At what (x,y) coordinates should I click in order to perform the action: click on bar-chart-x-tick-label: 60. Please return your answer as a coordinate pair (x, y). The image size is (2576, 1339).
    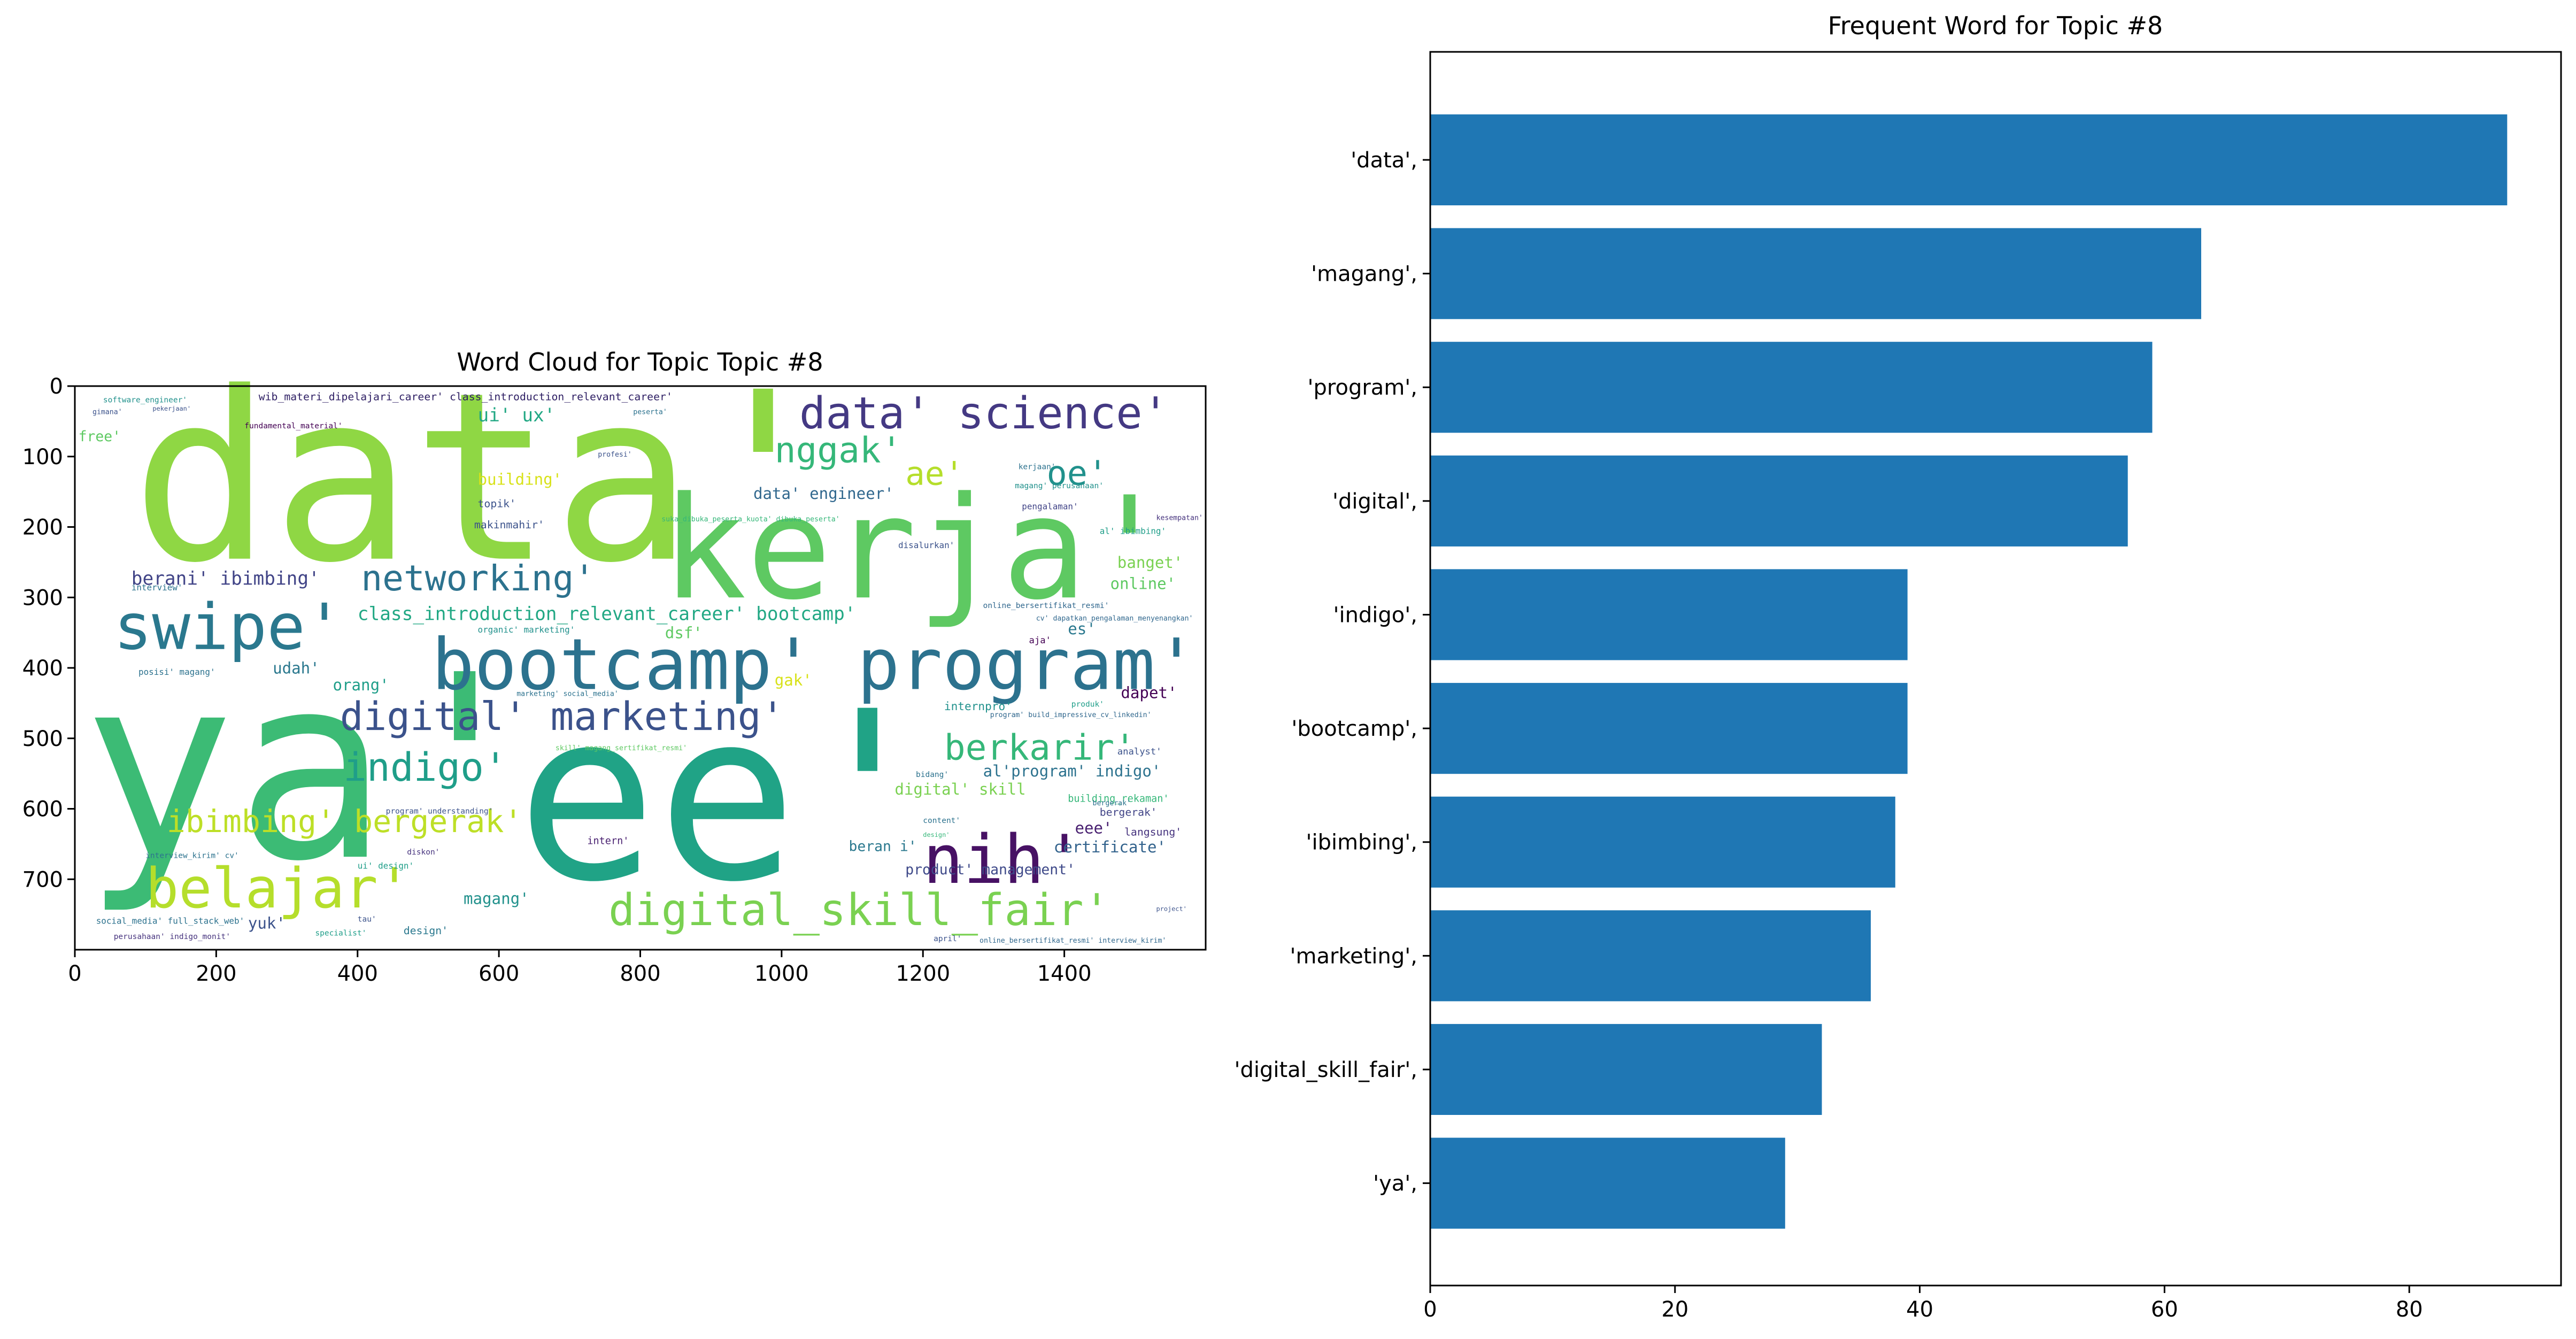
    Looking at the image, I should click on (2164, 1309).